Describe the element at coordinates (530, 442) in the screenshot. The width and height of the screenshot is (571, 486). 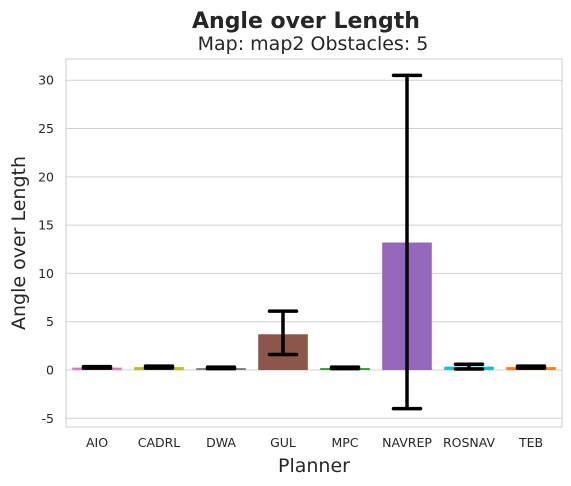
I see `x-tick-label-teb: TEB` at that location.